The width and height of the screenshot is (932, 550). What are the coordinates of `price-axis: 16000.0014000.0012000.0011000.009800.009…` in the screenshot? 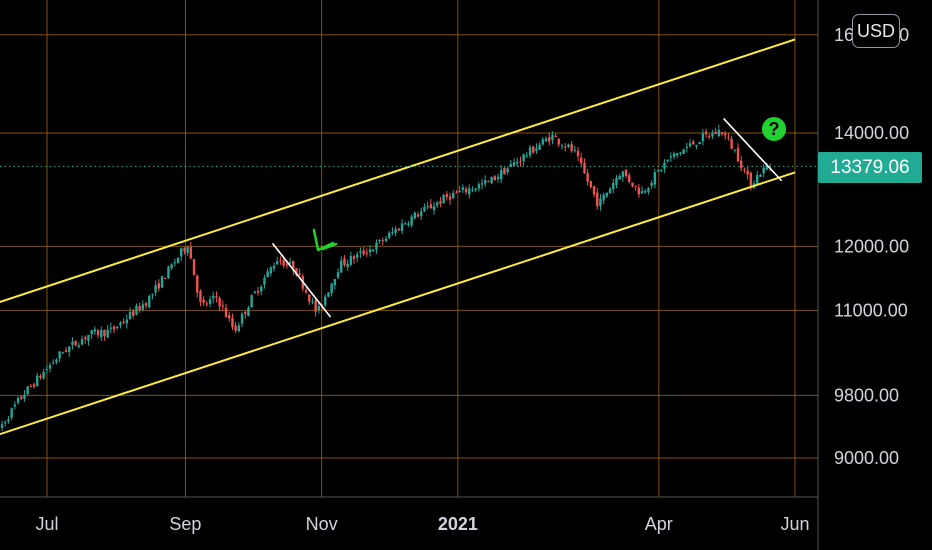 It's located at (871, 246).